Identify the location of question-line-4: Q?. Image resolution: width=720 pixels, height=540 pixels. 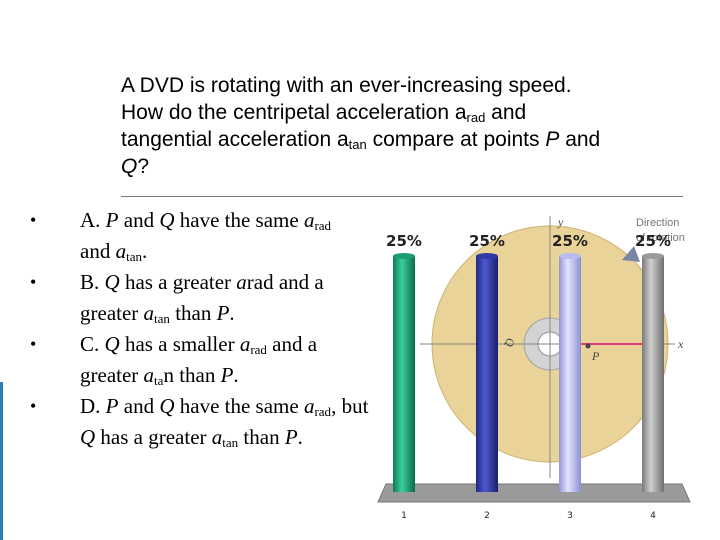
(401, 166).